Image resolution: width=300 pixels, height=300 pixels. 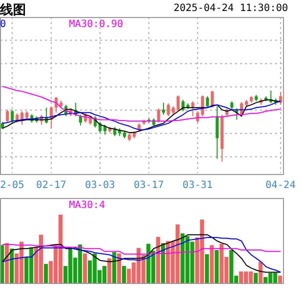 What do you see at coordinates (231, 8) in the screenshot?
I see `text: 2025-04-24 11:30:00` at bounding box center [231, 8].